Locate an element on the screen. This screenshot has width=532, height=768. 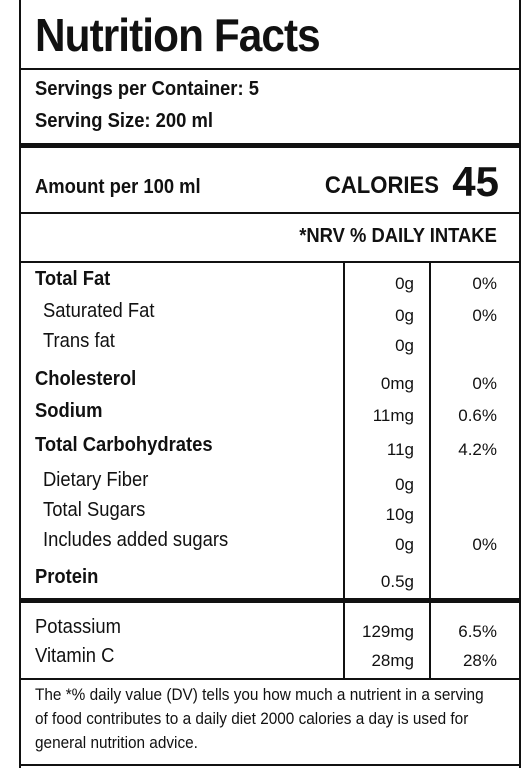
mineral-amount: 129mg is located at coordinates (388, 631).